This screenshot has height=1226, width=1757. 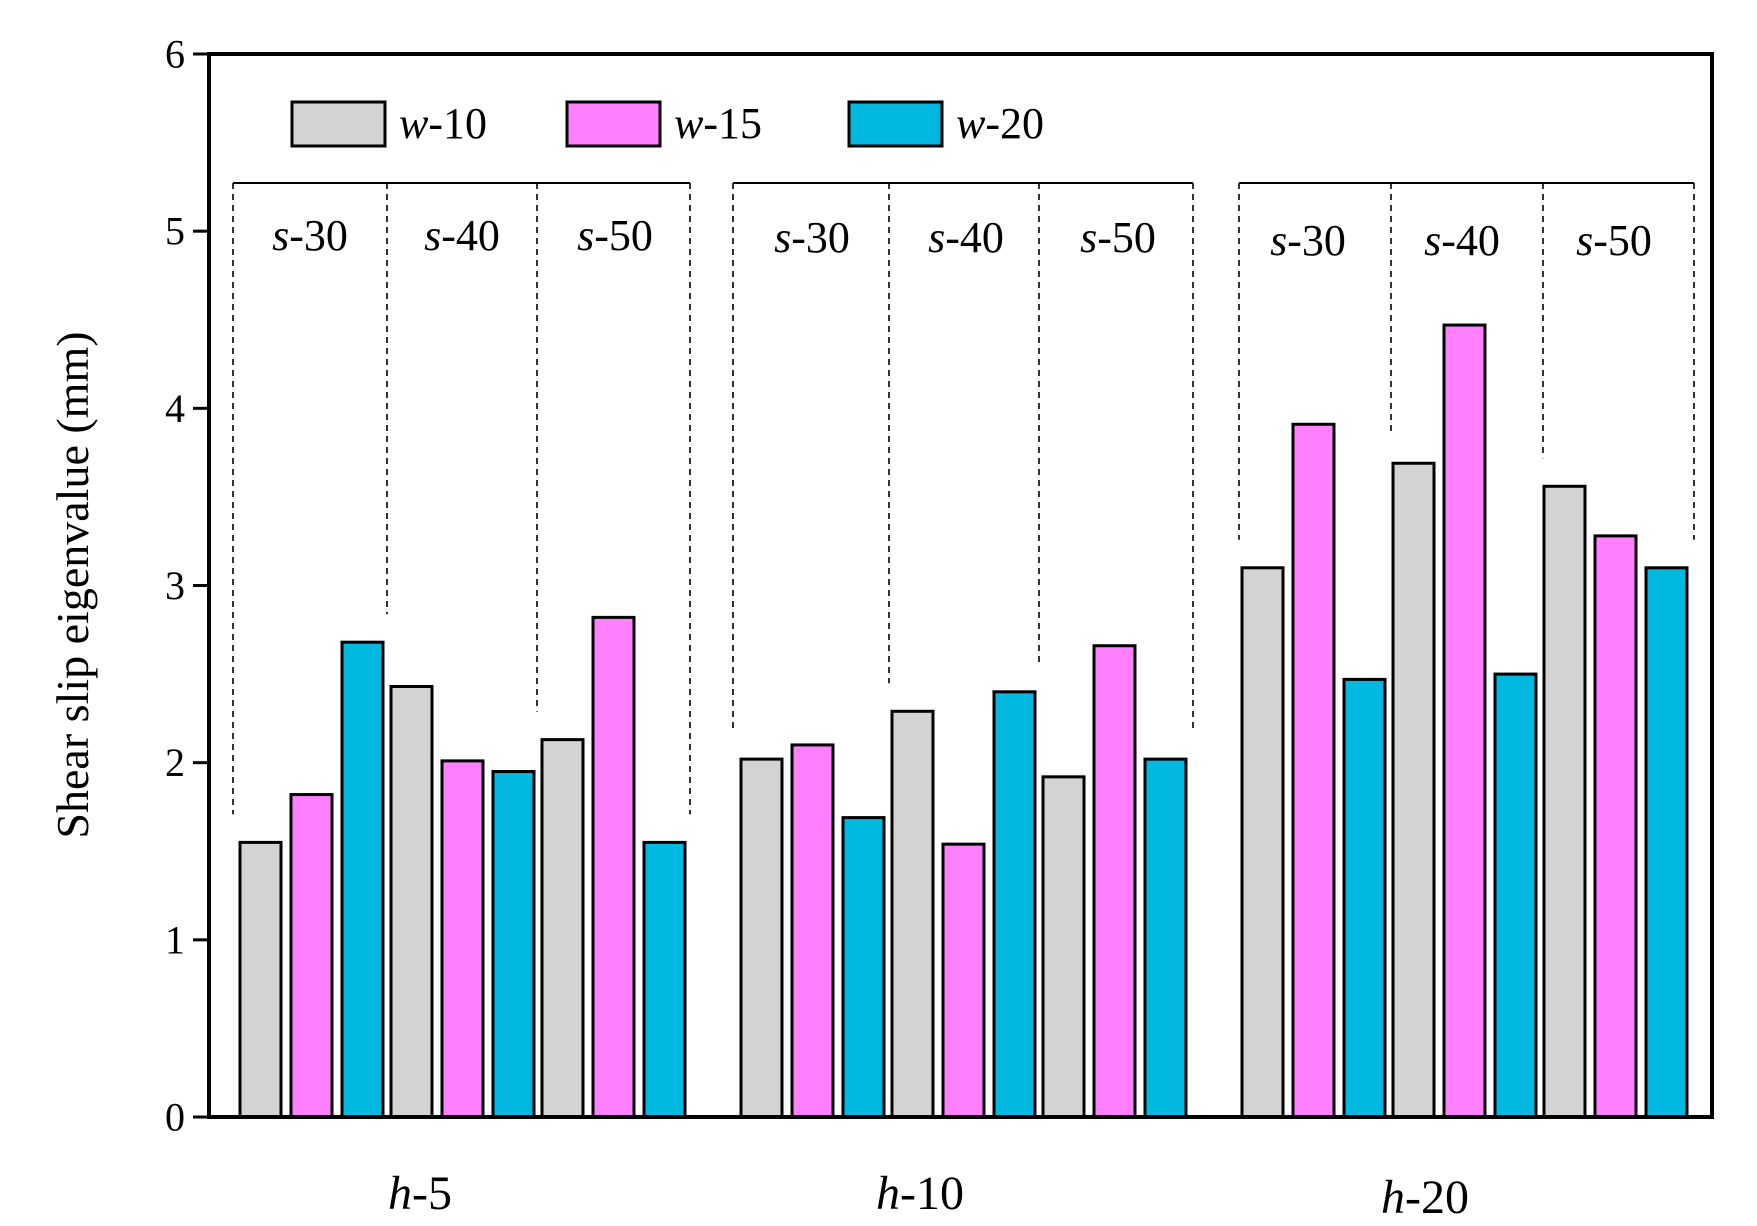 I want to click on legend-label: w-15, so click(x=718, y=123).